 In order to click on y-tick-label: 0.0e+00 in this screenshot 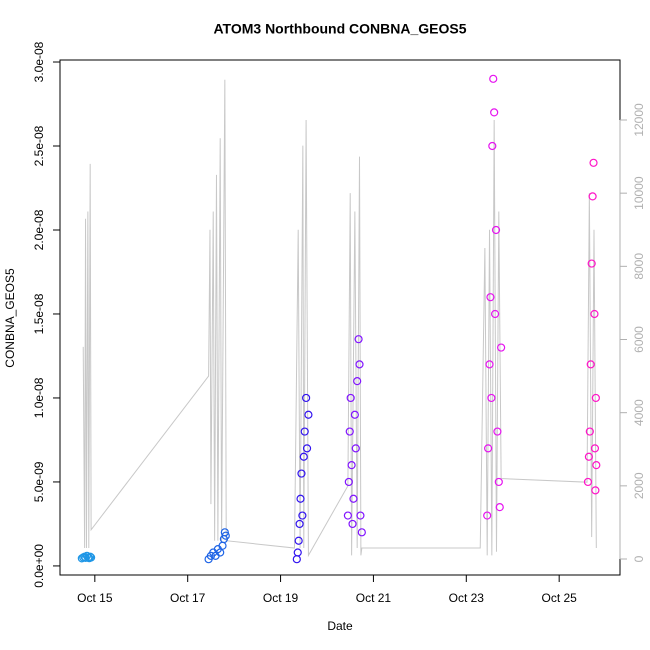, I will do `click(39, 566)`.